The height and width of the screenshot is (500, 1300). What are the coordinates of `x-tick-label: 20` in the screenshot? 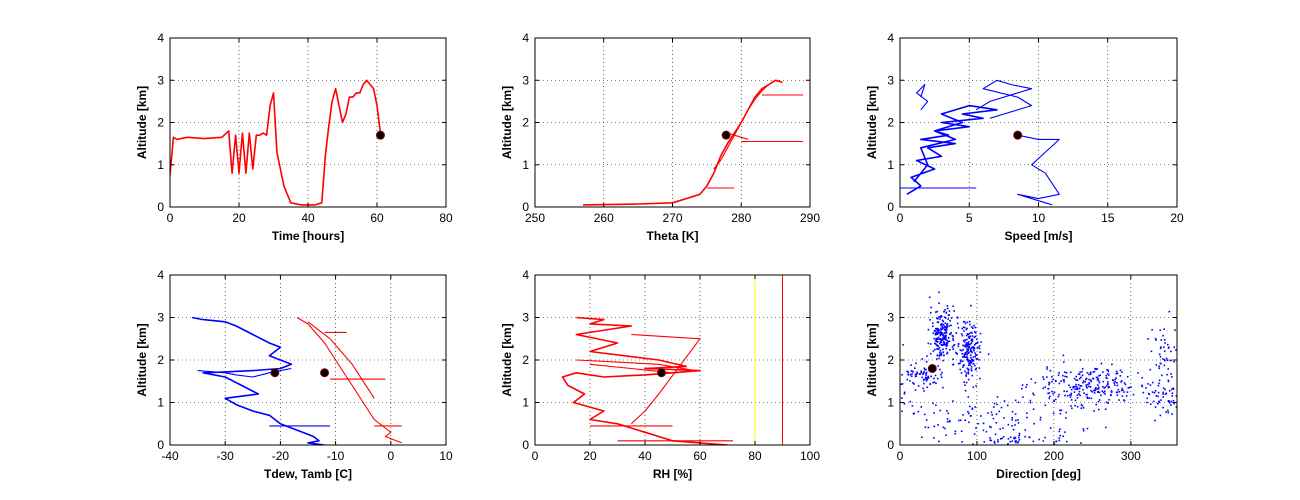 It's located at (239, 218).